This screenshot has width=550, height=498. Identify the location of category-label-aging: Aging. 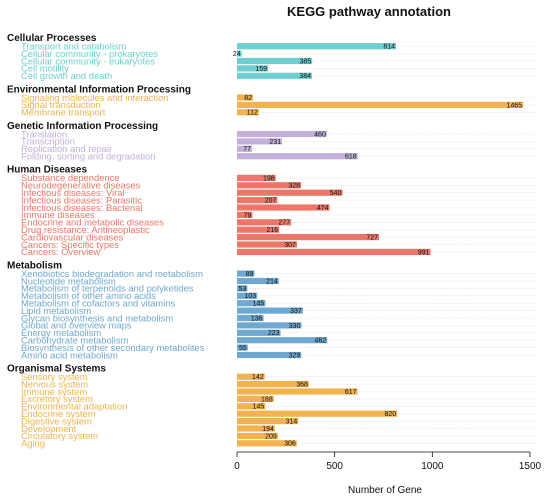
(33, 443).